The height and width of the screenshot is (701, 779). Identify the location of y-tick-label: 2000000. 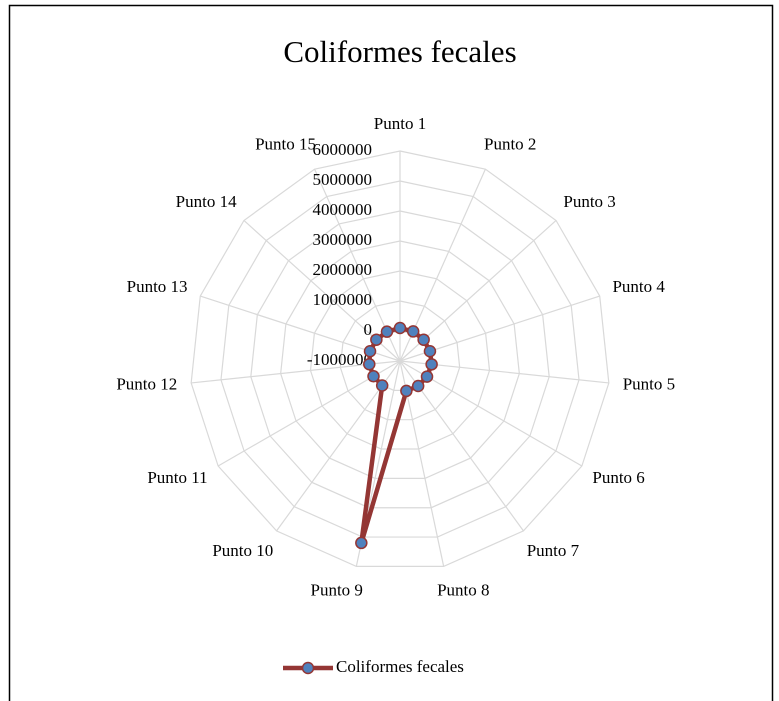
(343, 269).